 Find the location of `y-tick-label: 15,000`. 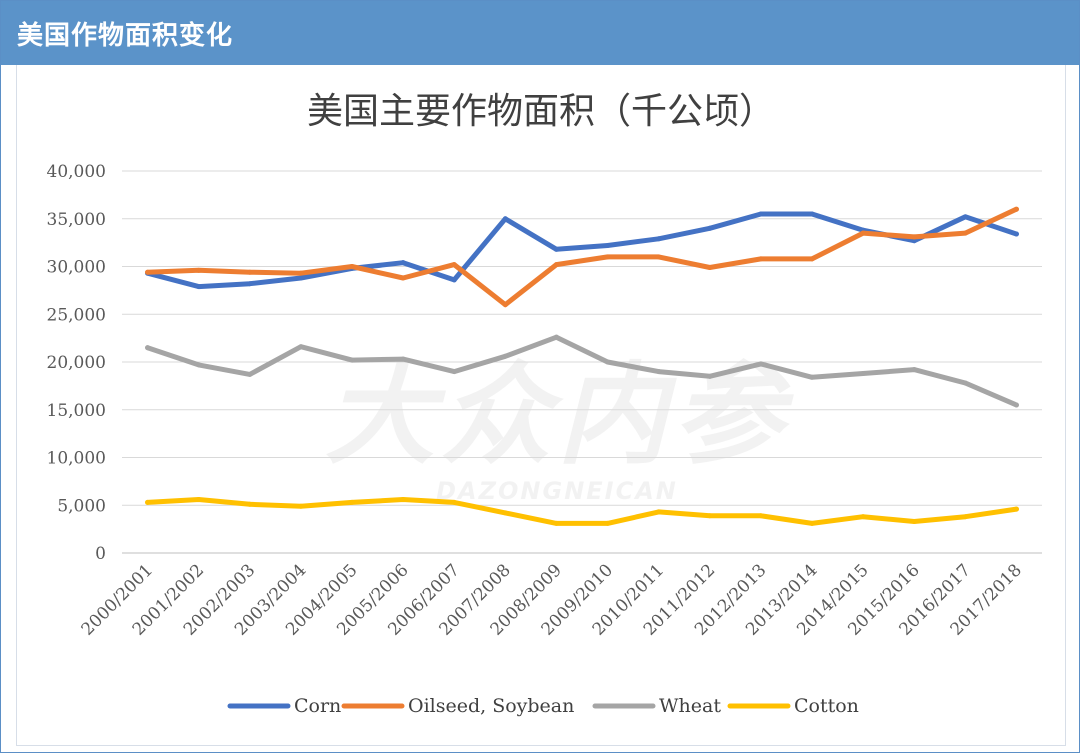

y-tick-label: 15,000 is located at coordinates (76, 411).